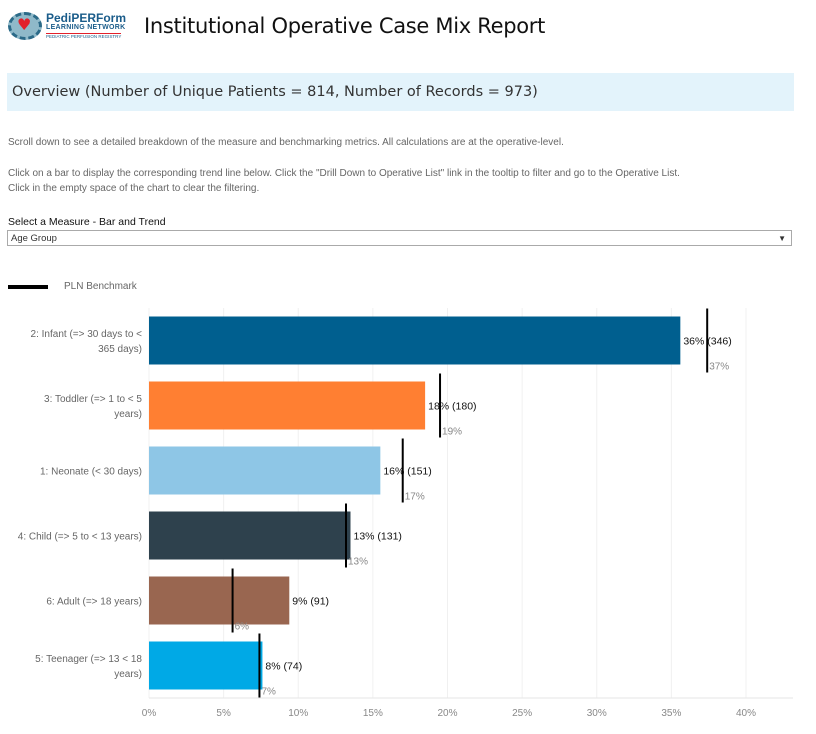 The height and width of the screenshot is (734, 816). Describe the element at coordinates (707, 342) in the screenshot. I see `bar-value-label: 36% (346)` at that location.